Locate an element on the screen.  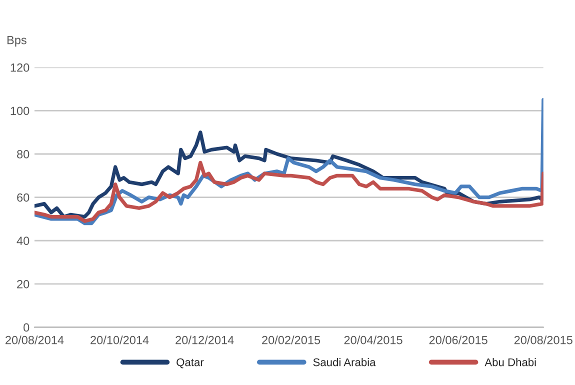
x-tick-label: 20/06/2015 is located at coordinates (458, 340).